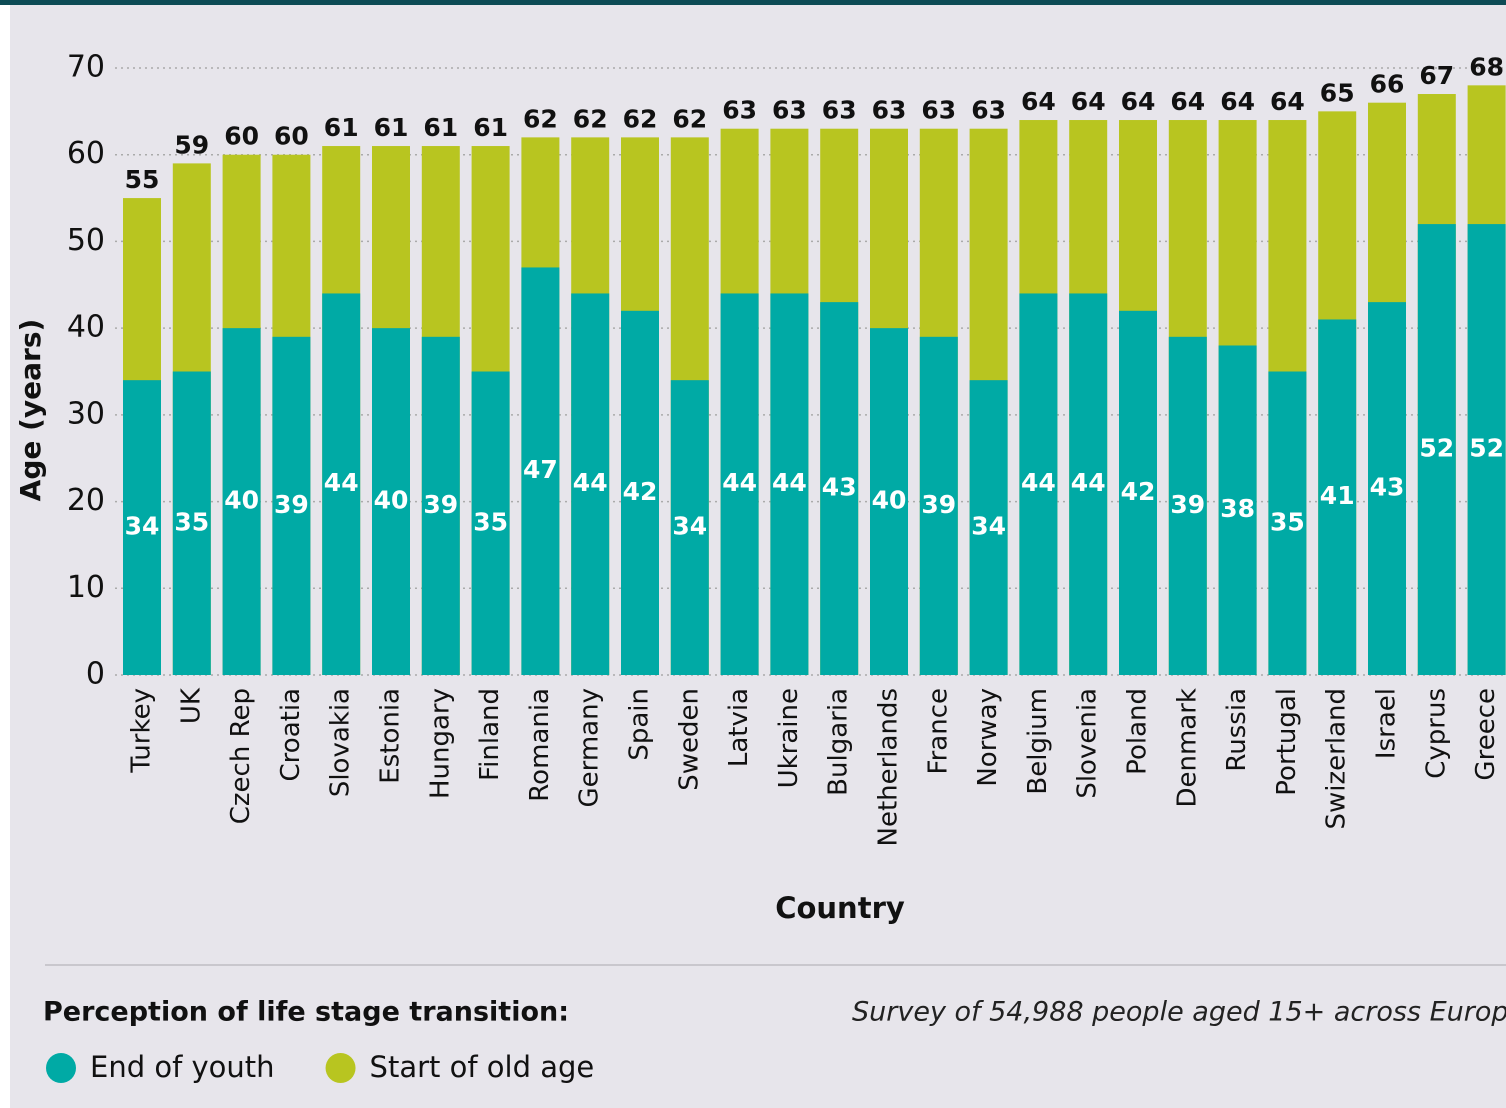 This screenshot has width=1506, height=1108. What do you see at coordinates (142, 179) in the screenshot?
I see `value-label: 55` at bounding box center [142, 179].